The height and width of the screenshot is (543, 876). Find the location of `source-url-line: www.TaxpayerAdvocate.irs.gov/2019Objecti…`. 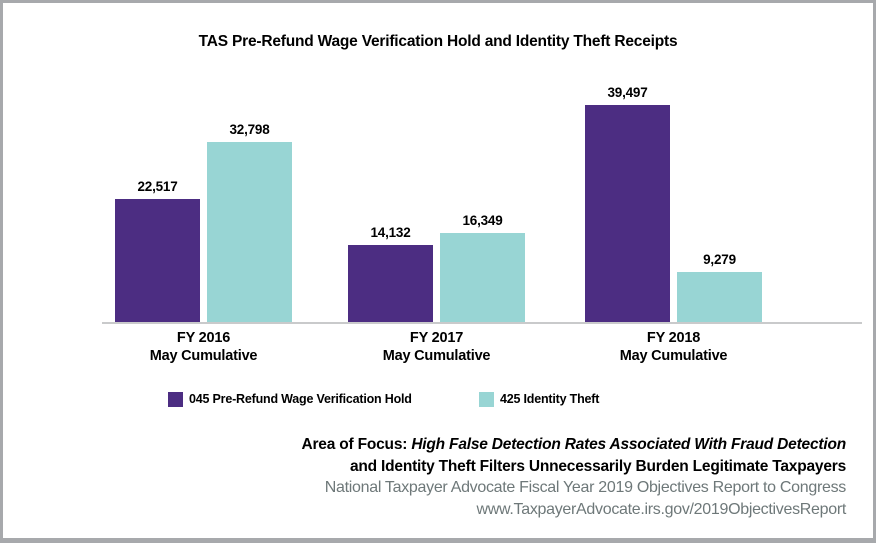

source-url-line: www.TaxpayerAdvocate.irs.gov/2019Objecti… is located at coordinates (661, 509).